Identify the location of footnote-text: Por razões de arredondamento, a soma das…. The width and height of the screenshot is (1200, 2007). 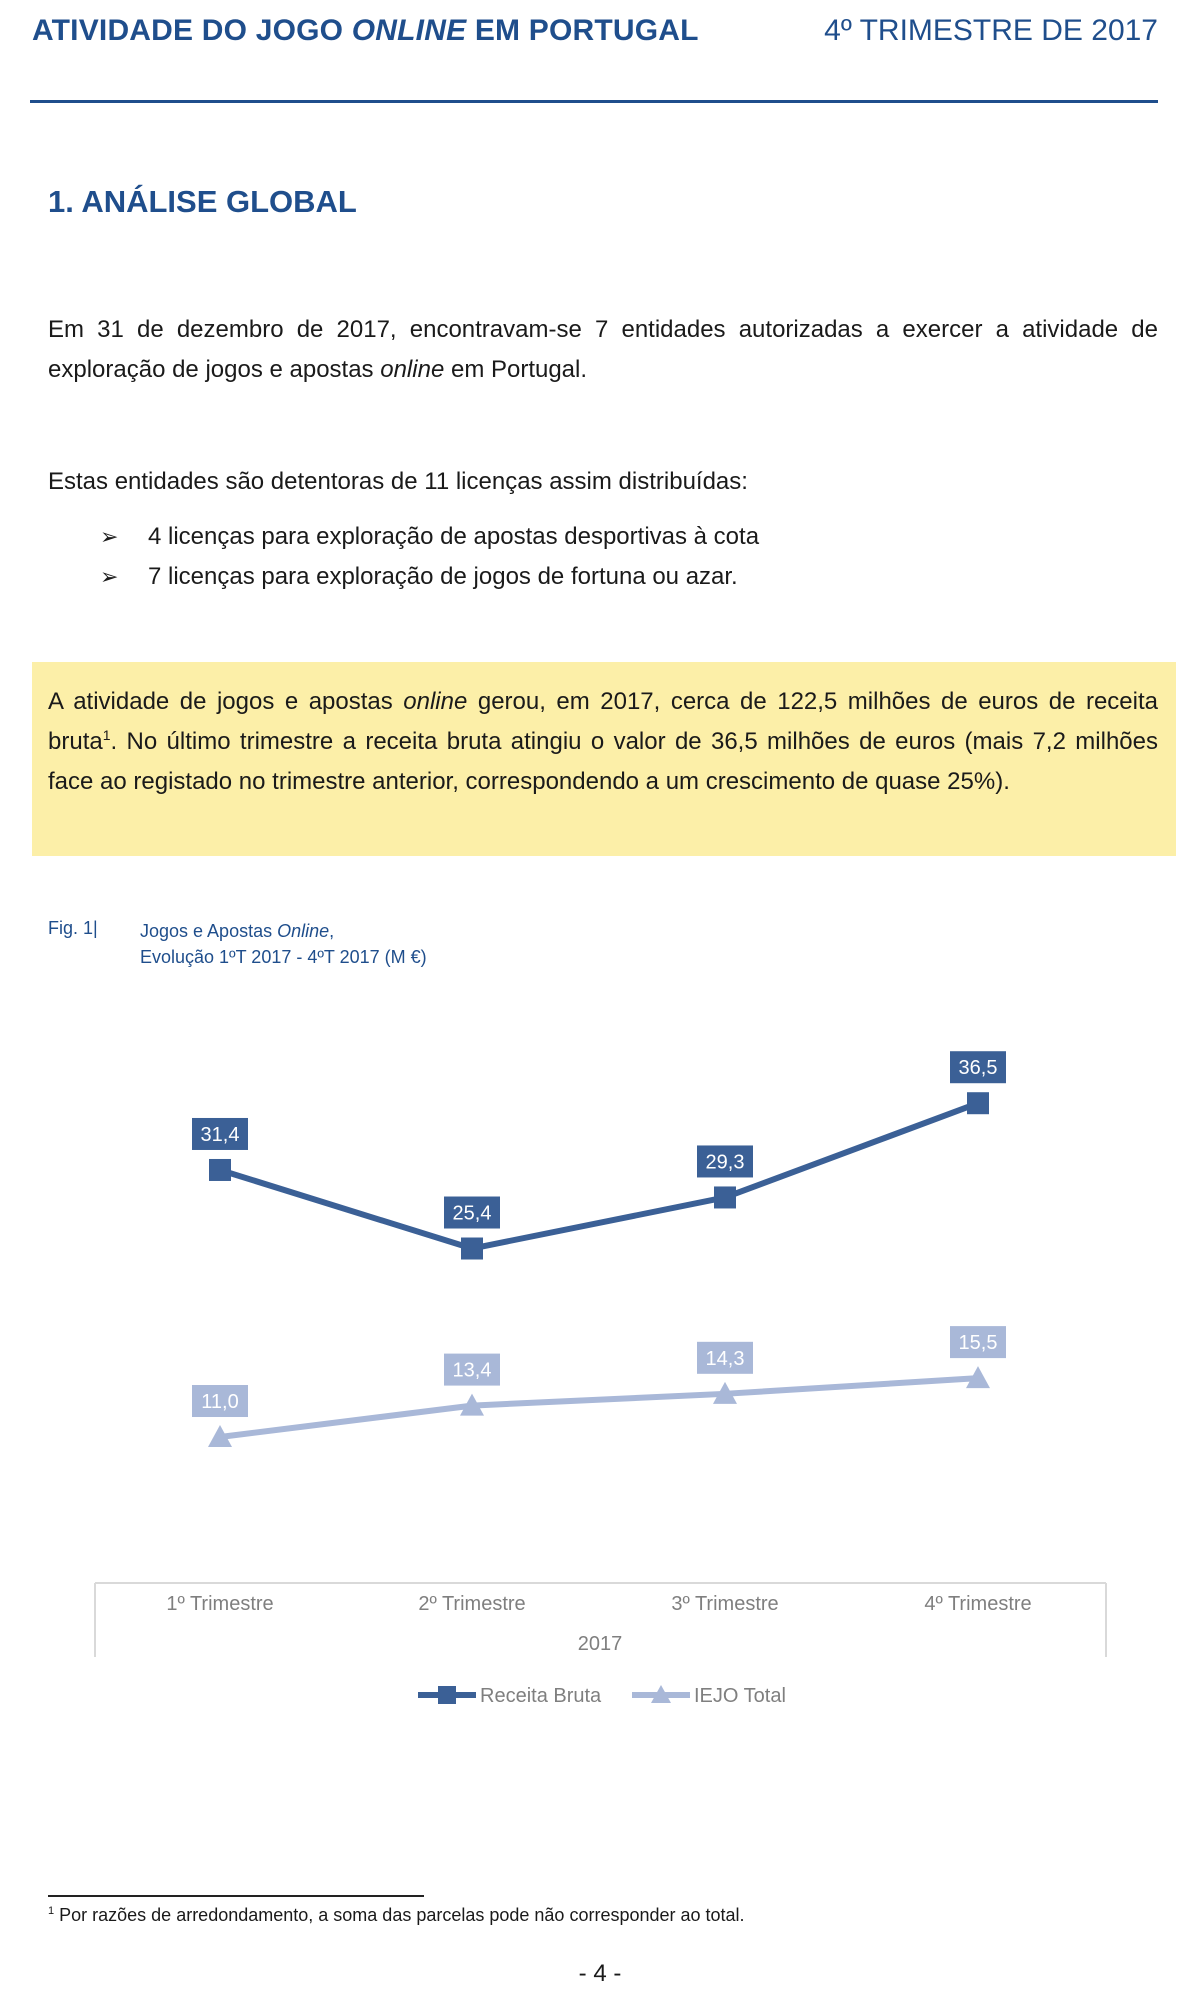
(399, 1915).